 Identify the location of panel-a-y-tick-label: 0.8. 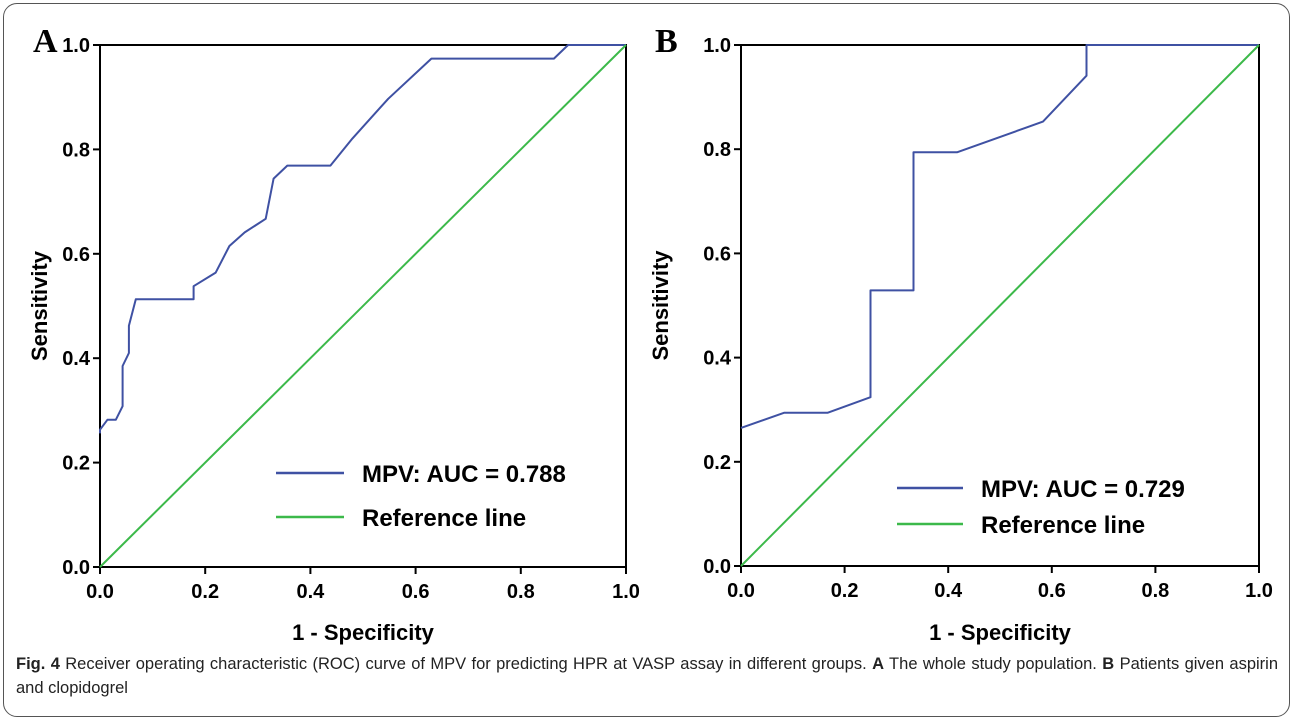
(76, 150).